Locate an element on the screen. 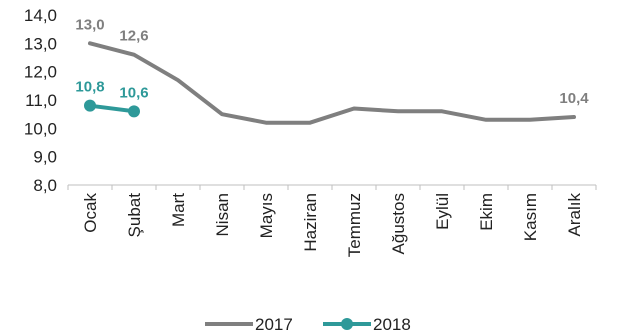 The width and height of the screenshot is (619, 336). x-tick-label: Ekim is located at coordinates (486, 212).